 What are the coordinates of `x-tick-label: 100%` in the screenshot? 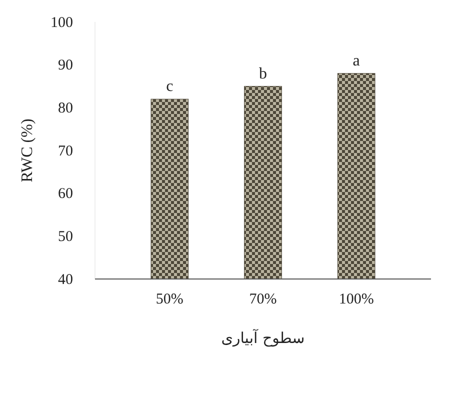 It's located at (356, 300).